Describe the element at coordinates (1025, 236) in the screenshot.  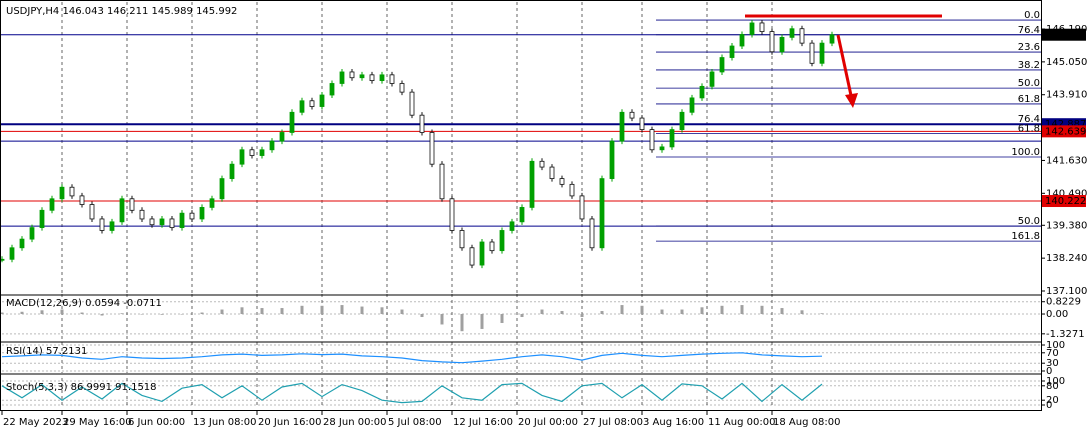
I see `fib-label: 161.8` at that location.